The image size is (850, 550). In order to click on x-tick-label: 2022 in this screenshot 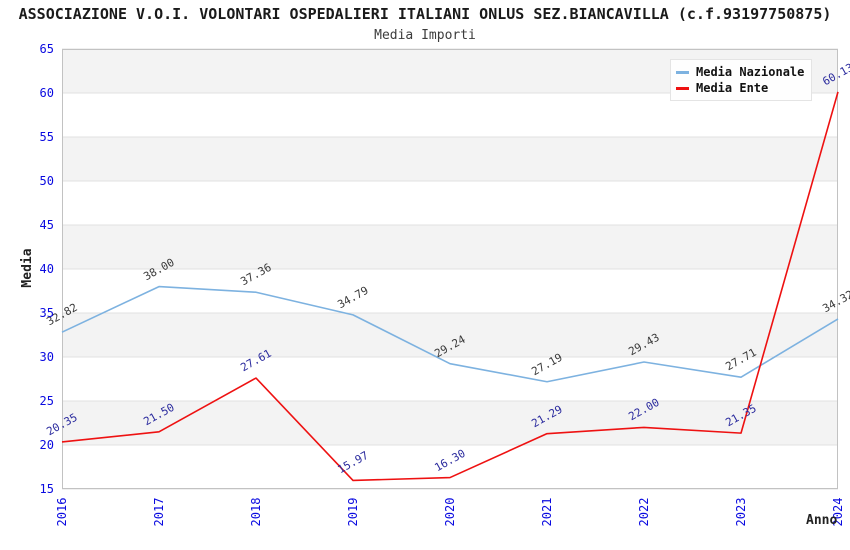, I will do `click(644, 512)`.